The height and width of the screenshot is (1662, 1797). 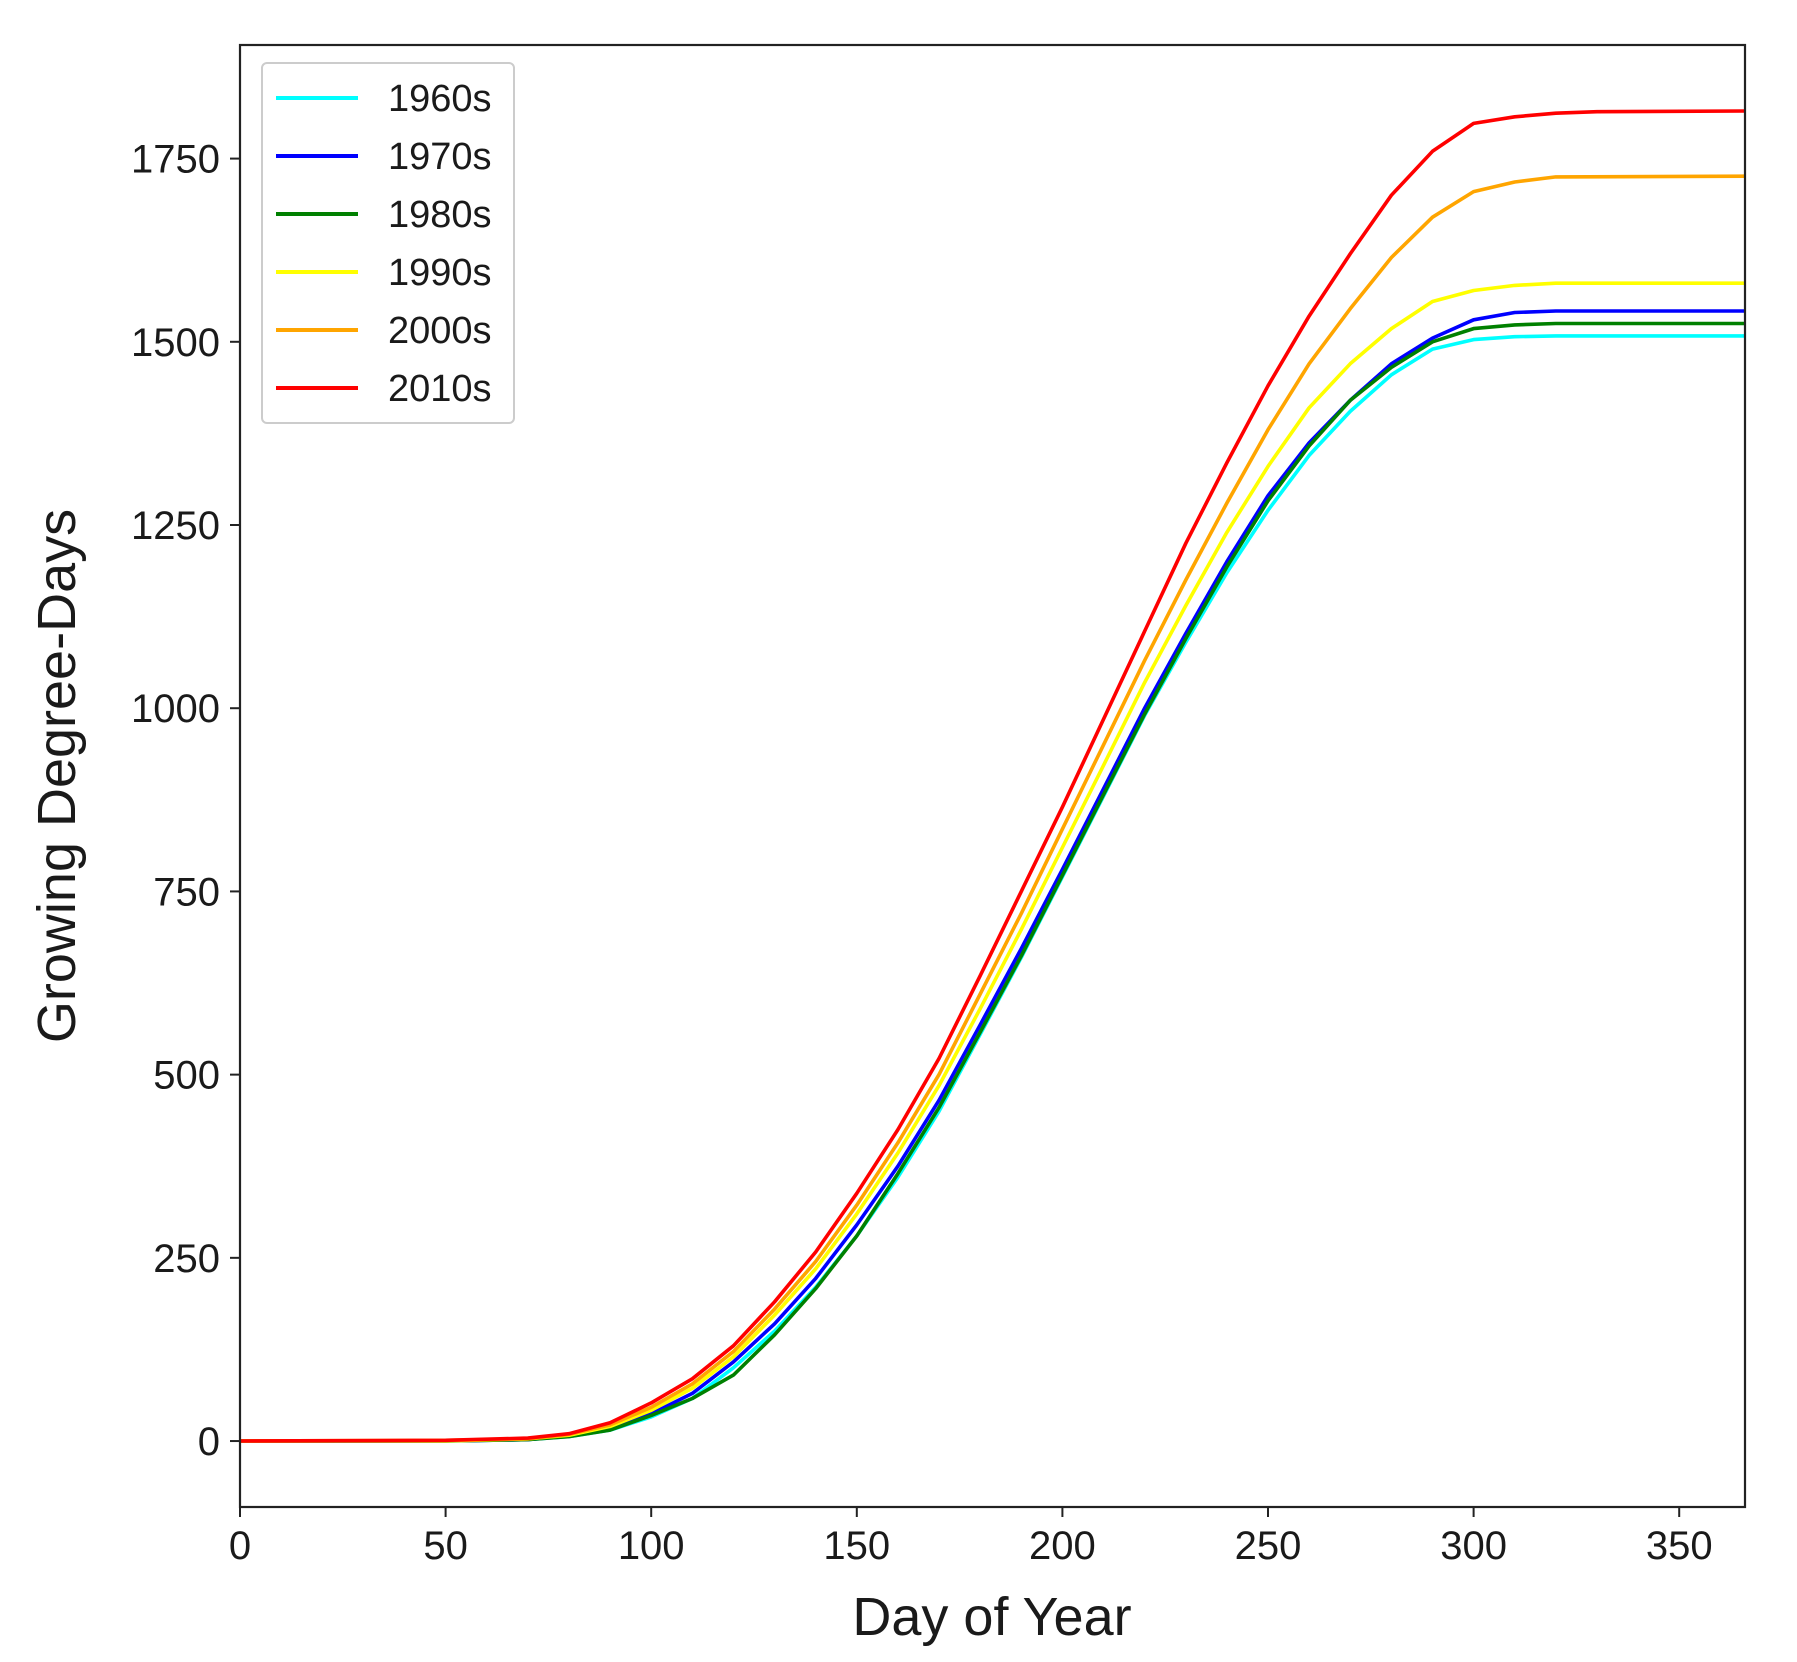 What do you see at coordinates (971, 1537) in the screenshot?
I see `x-axis: 0 50 100 150 200 250 300 350` at bounding box center [971, 1537].